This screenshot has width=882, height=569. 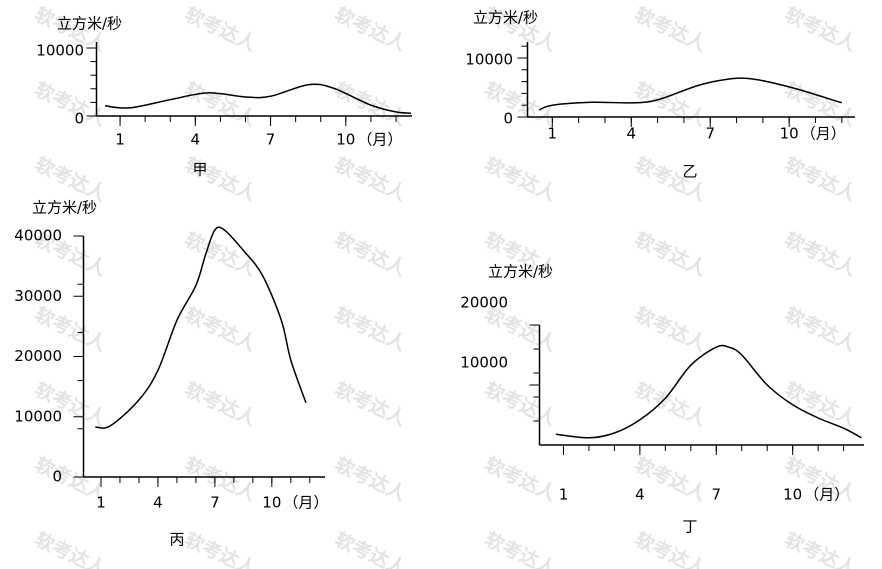 What do you see at coordinates (38, 296) in the screenshot?
I see `y-tick-label: 30000` at bounding box center [38, 296].